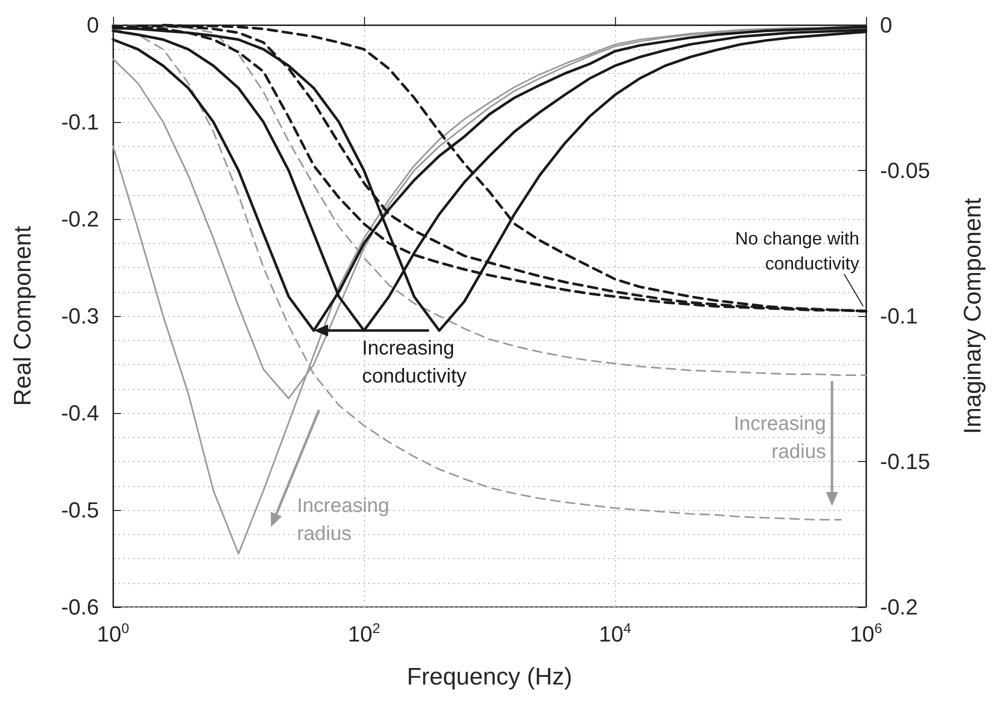 The width and height of the screenshot is (998, 707). Describe the element at coordinates (489, 677) in the screenshot. I see `x-axis-title: Frequency (Hz)` at that location.